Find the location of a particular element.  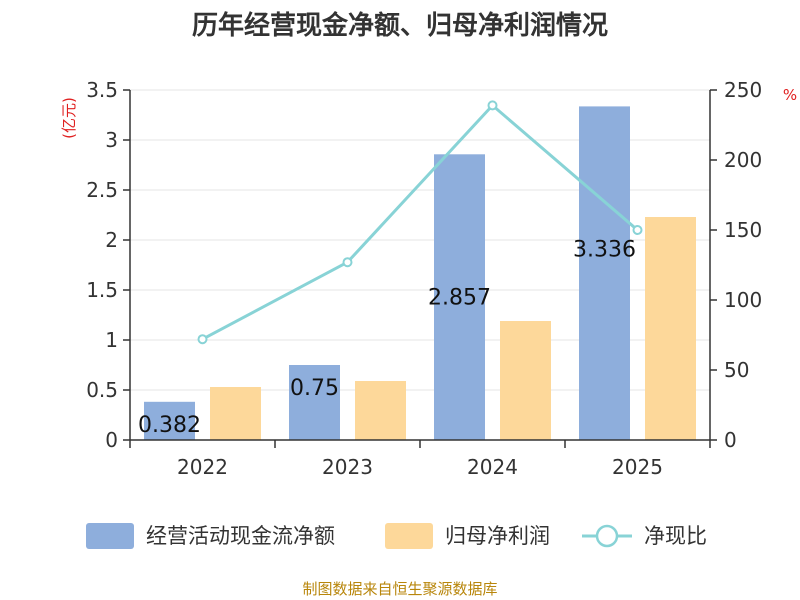

legend-marker-ratio is located at coordinates (607, 536).